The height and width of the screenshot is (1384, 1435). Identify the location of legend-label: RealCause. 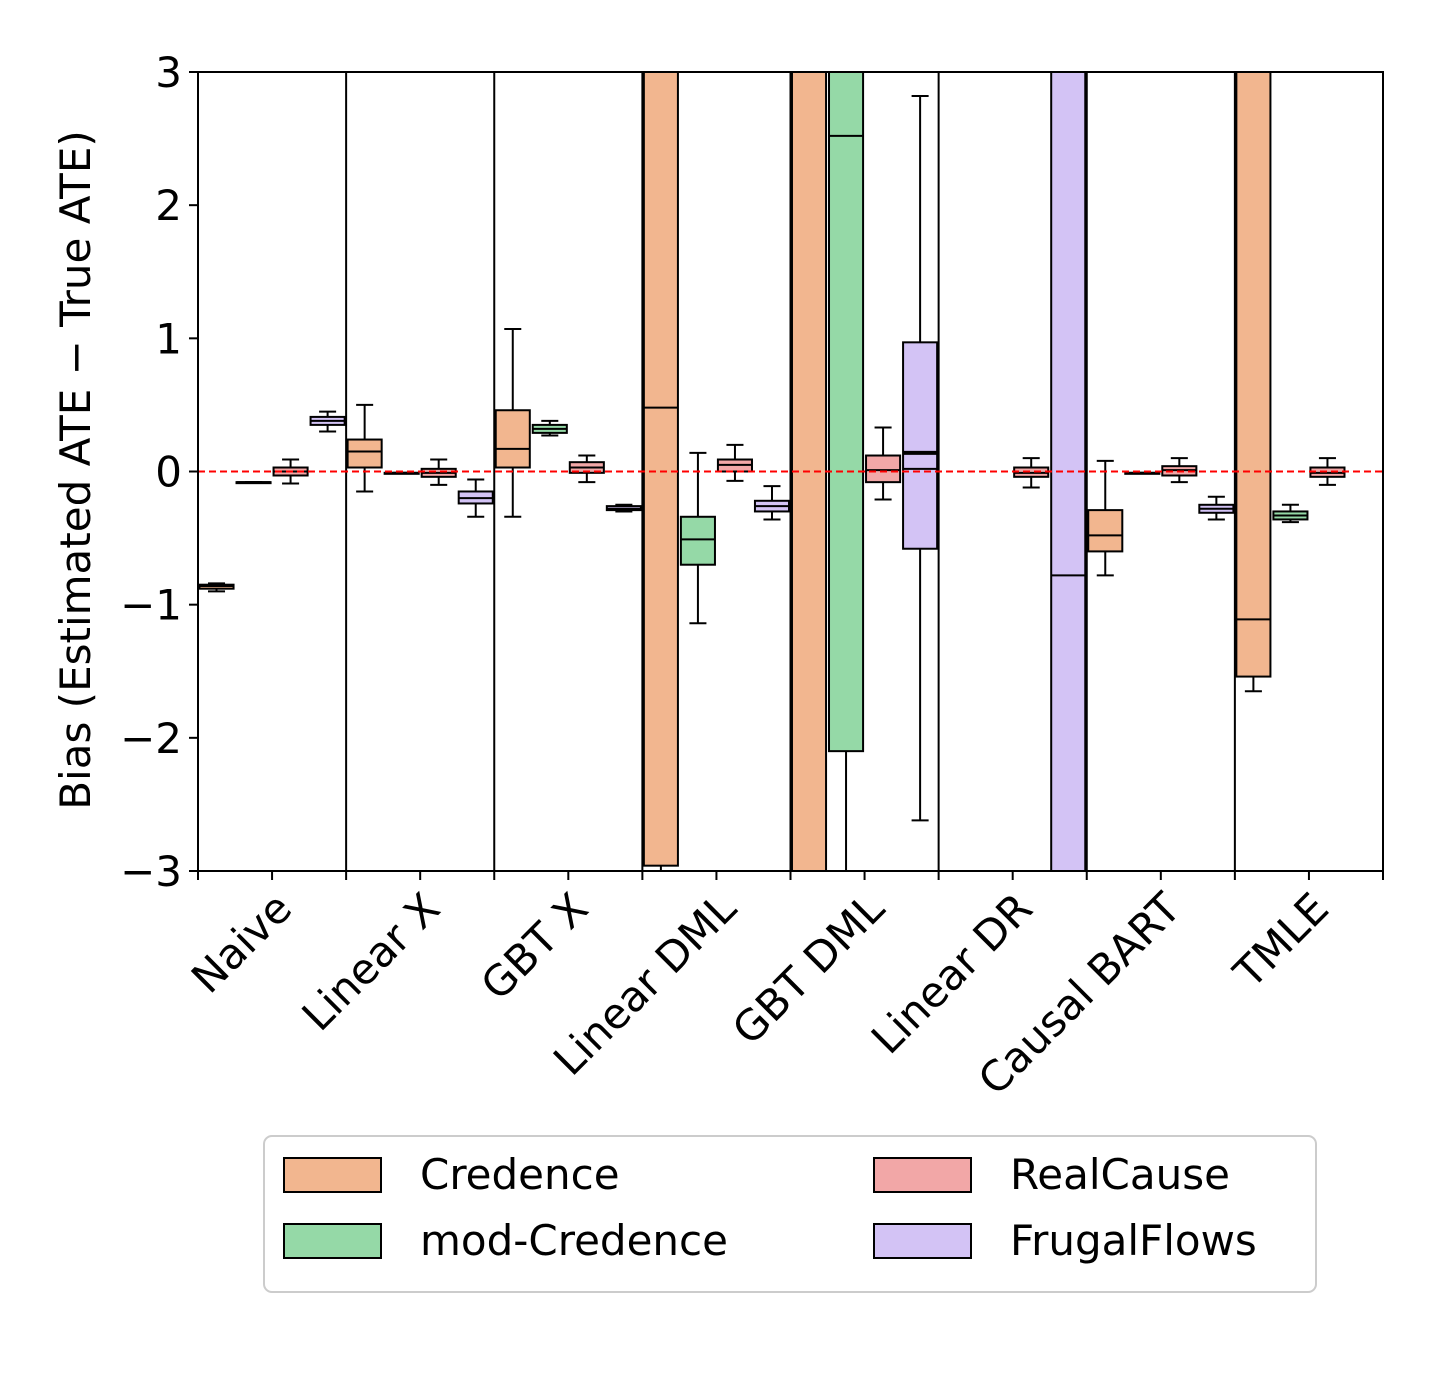
(1120, 1174).